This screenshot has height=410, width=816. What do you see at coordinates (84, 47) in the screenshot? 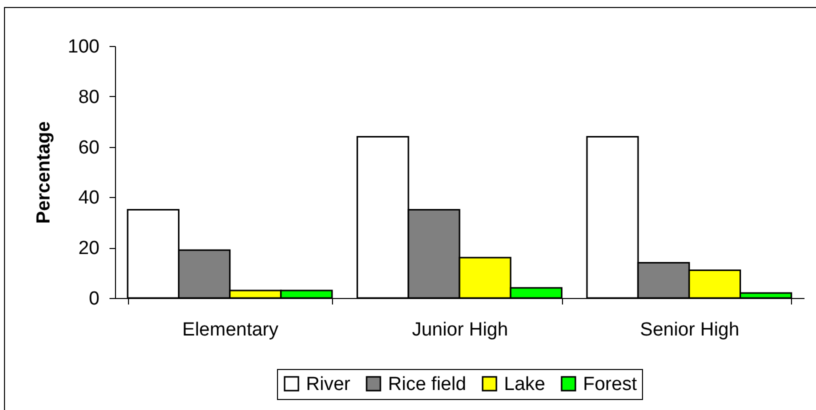
I see `y-tick-label: 100` at bounding box center [84, 47].